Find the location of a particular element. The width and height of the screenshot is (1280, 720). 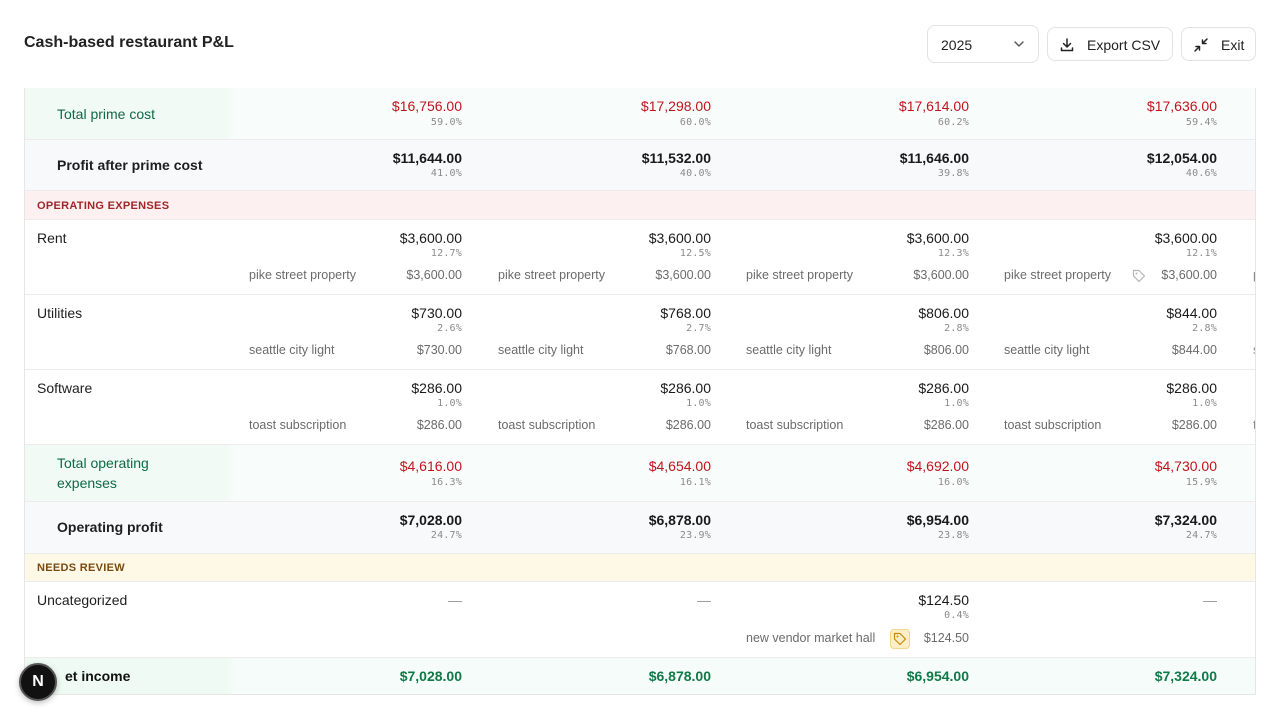

percent: 23.8% is located at coordinates (953, 535).